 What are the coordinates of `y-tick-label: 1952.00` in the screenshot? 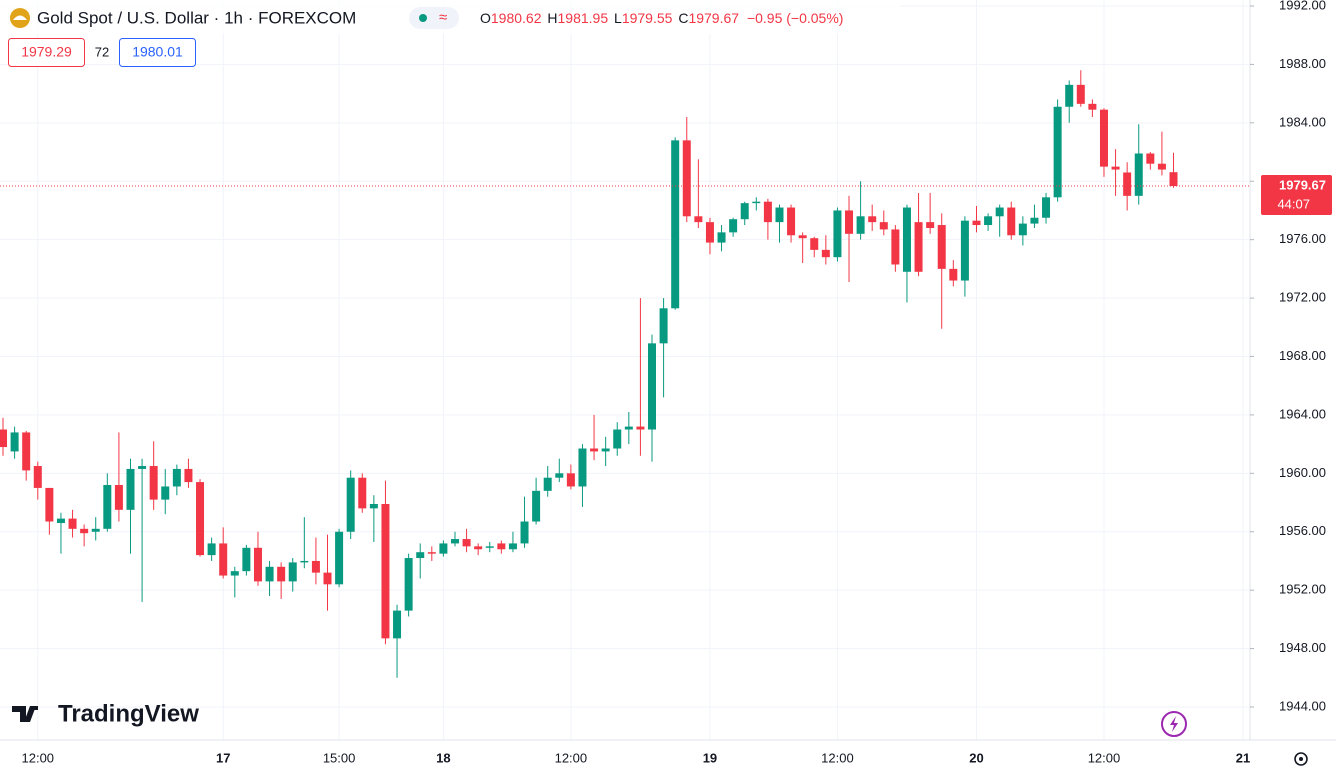 It's located at (1302, 589).